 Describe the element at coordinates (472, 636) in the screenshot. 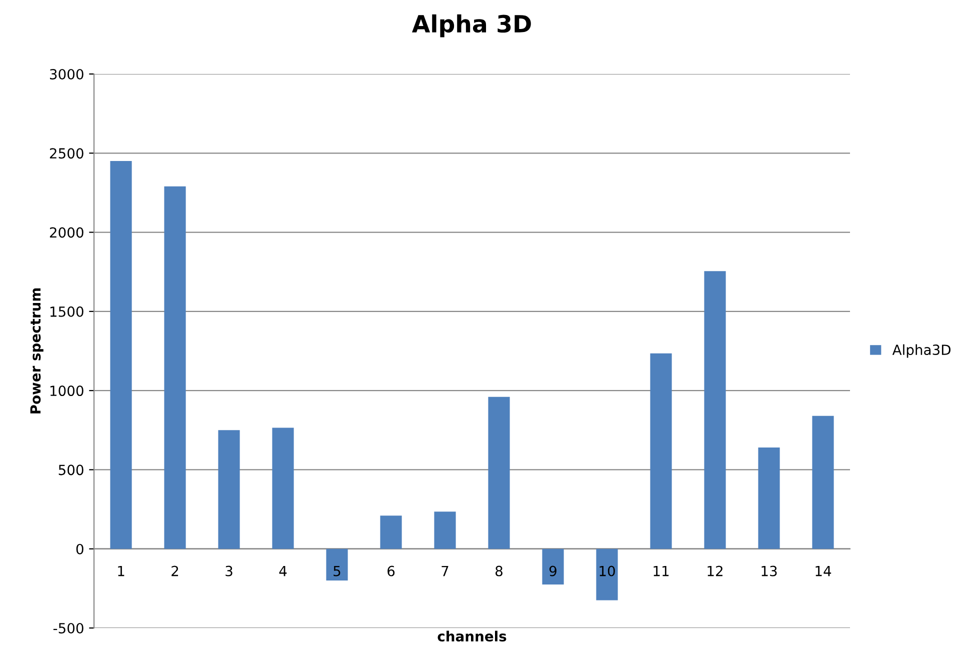

I see `x-axis-title: channels` at that location.